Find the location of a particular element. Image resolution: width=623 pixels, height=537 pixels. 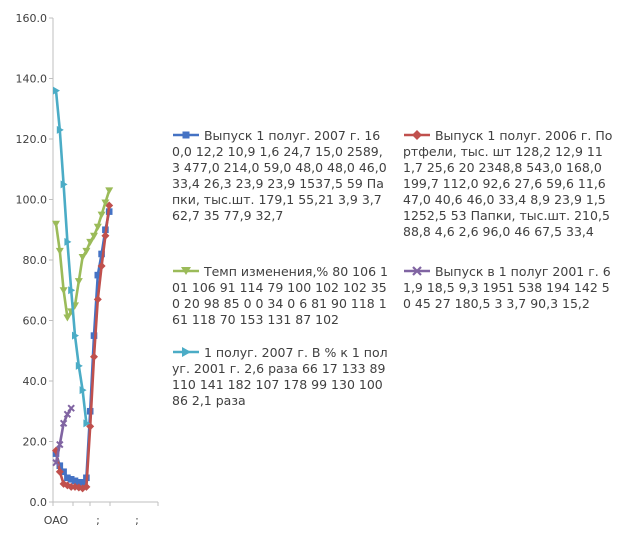

legend-marker-diamond-icon is located at coordinates (417, 135).